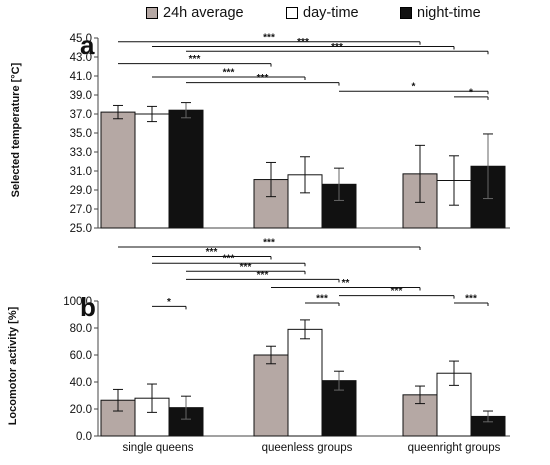 The height and width of the screenshot is (465, 550). I want to click on legend-swatch-night-time, so click(406, 13).